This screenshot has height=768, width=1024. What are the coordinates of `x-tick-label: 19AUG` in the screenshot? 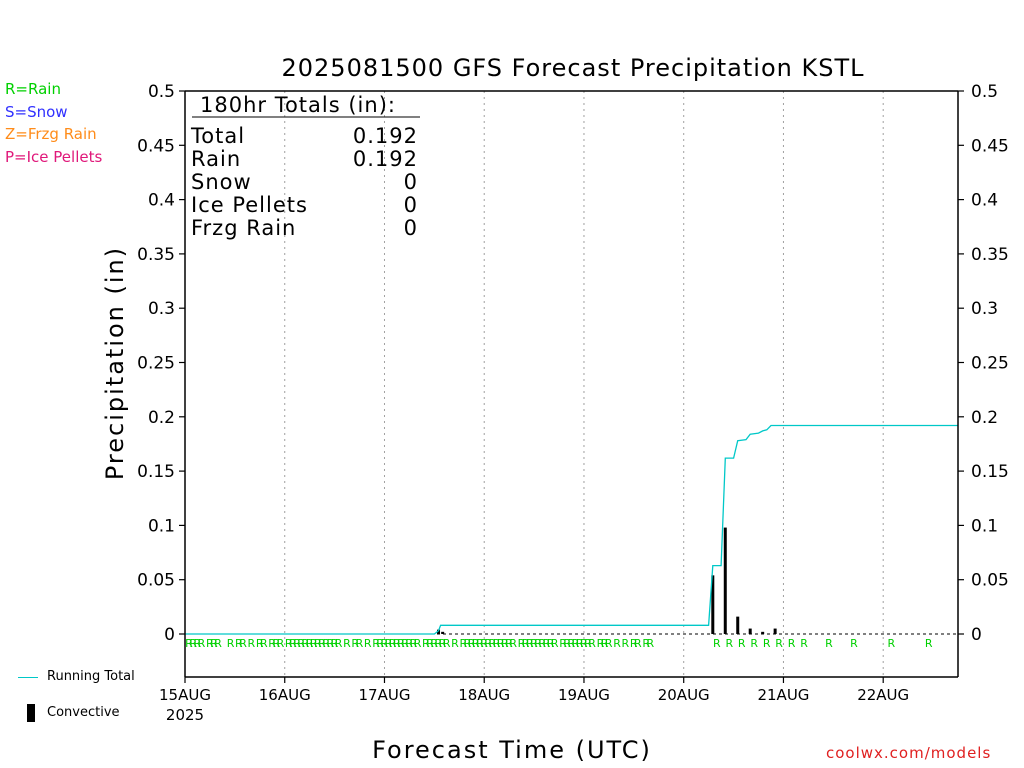 It's located at (584, 695).